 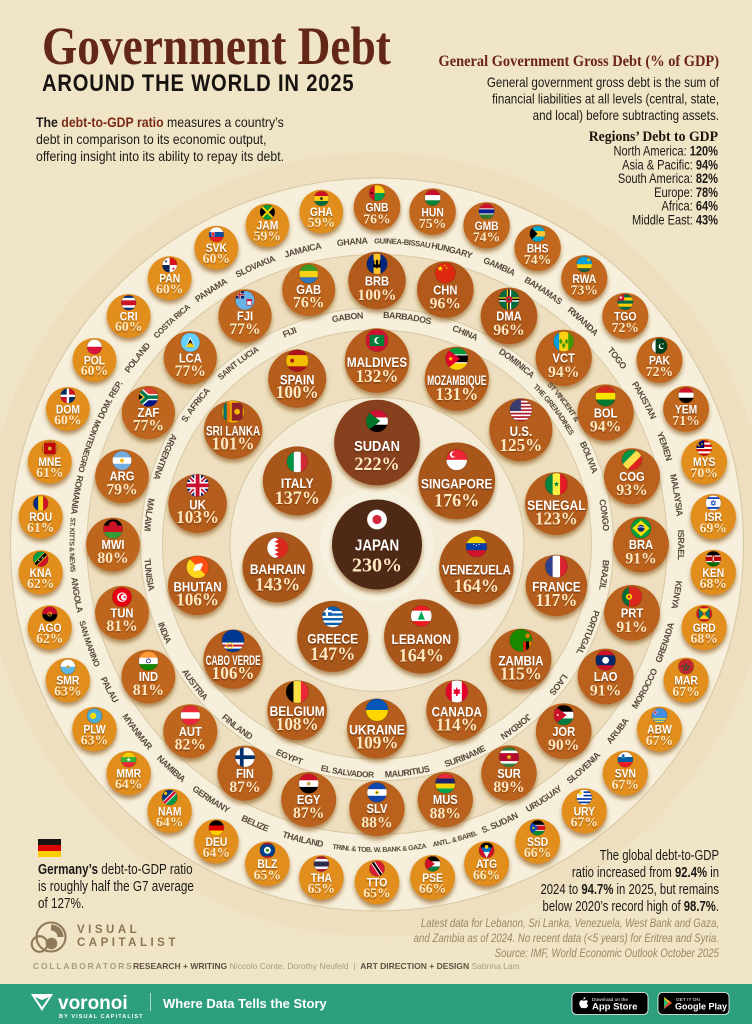 I want to click on svg-text: GNB, so click(x=377, y=208).